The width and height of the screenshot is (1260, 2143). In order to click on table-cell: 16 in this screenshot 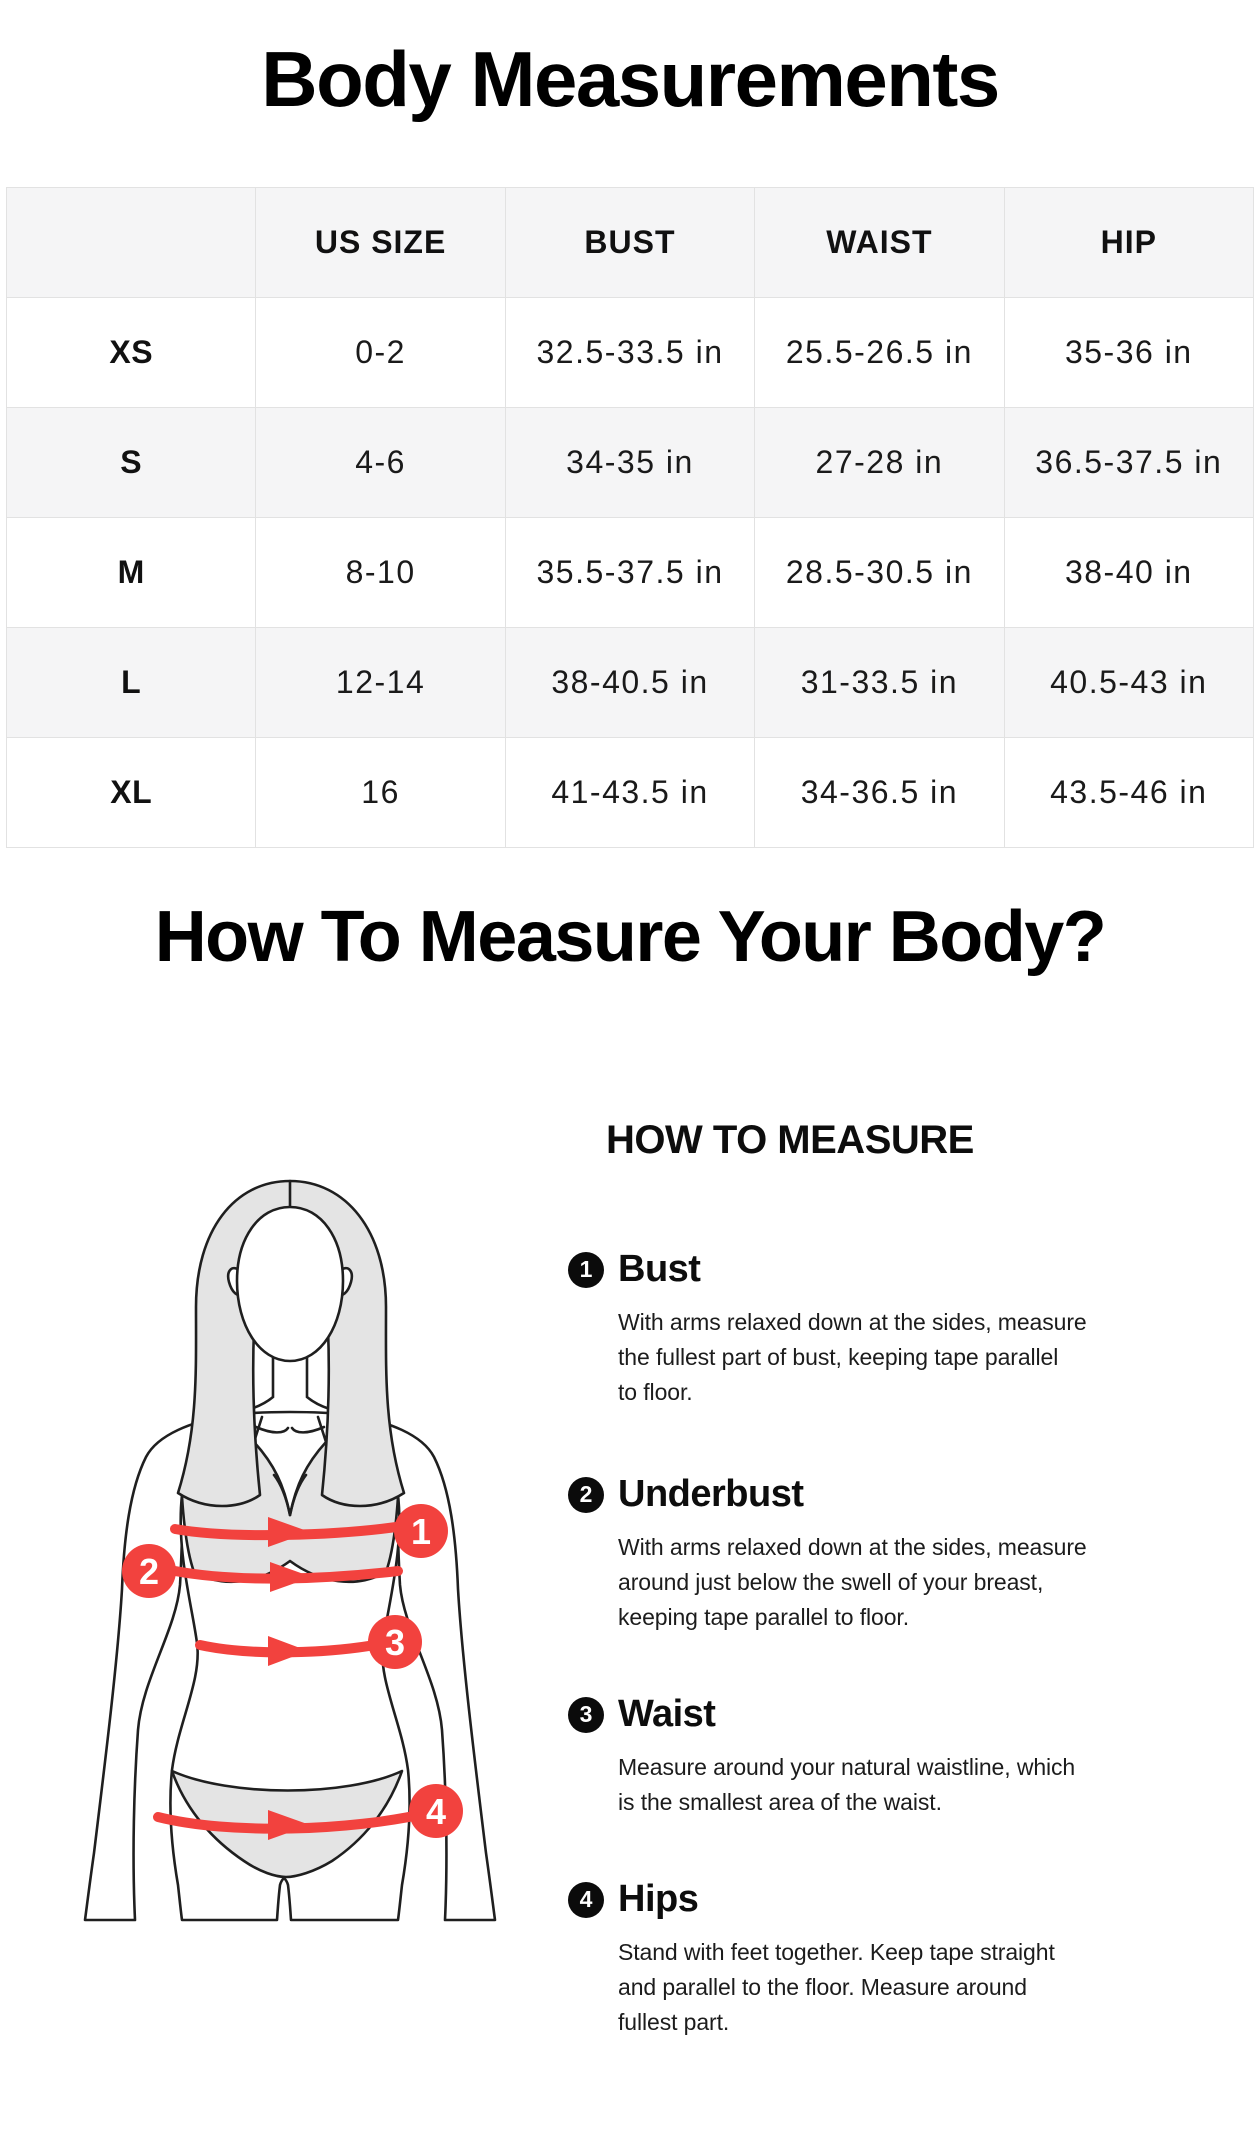, I will do `click(380, 792)`.